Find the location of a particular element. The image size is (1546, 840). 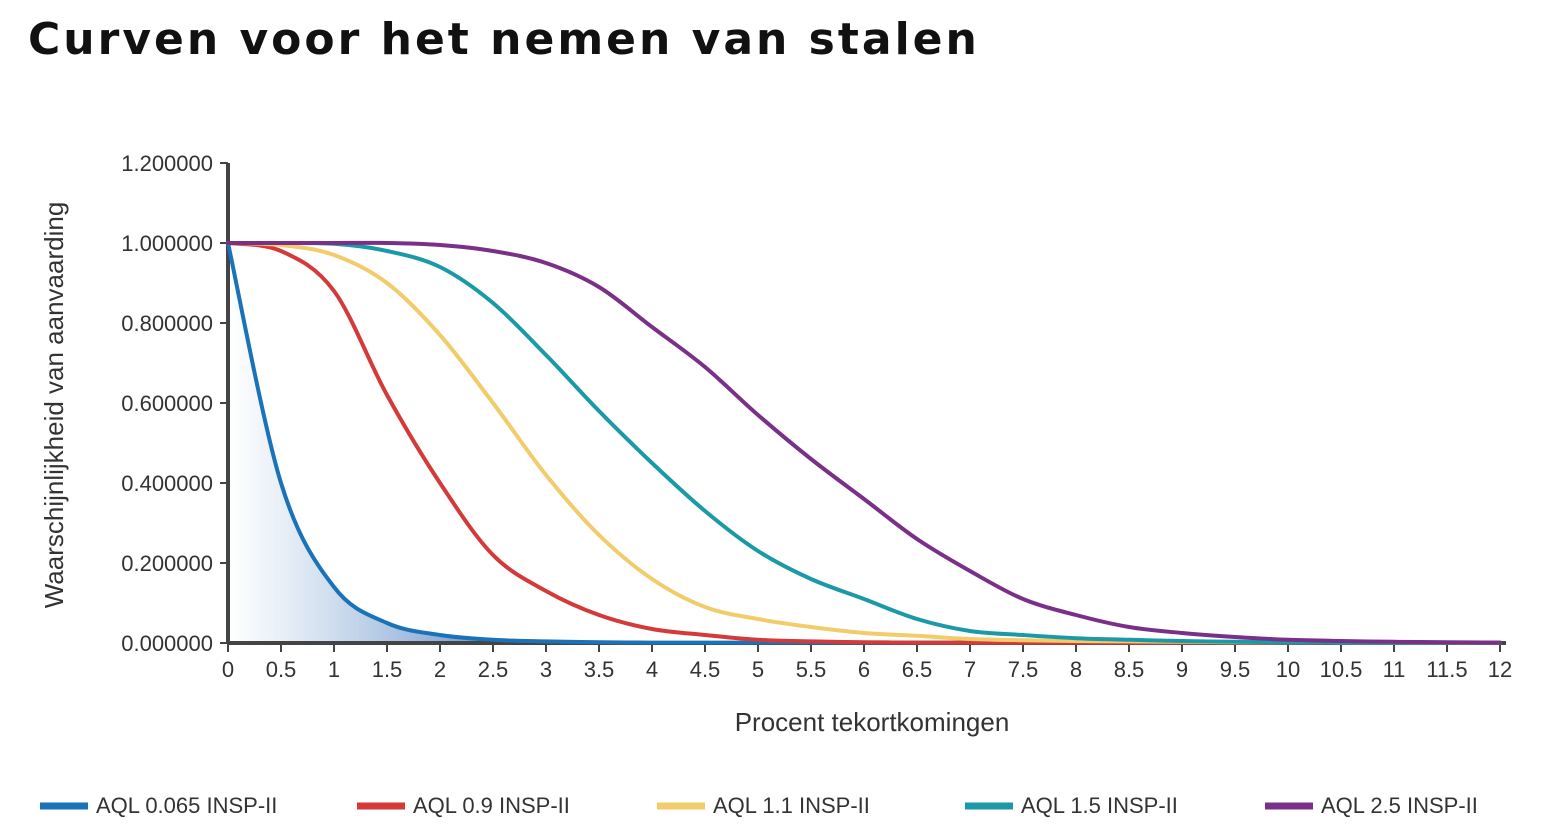

x-tick-label: 1 is located at coordinates (334, 669).